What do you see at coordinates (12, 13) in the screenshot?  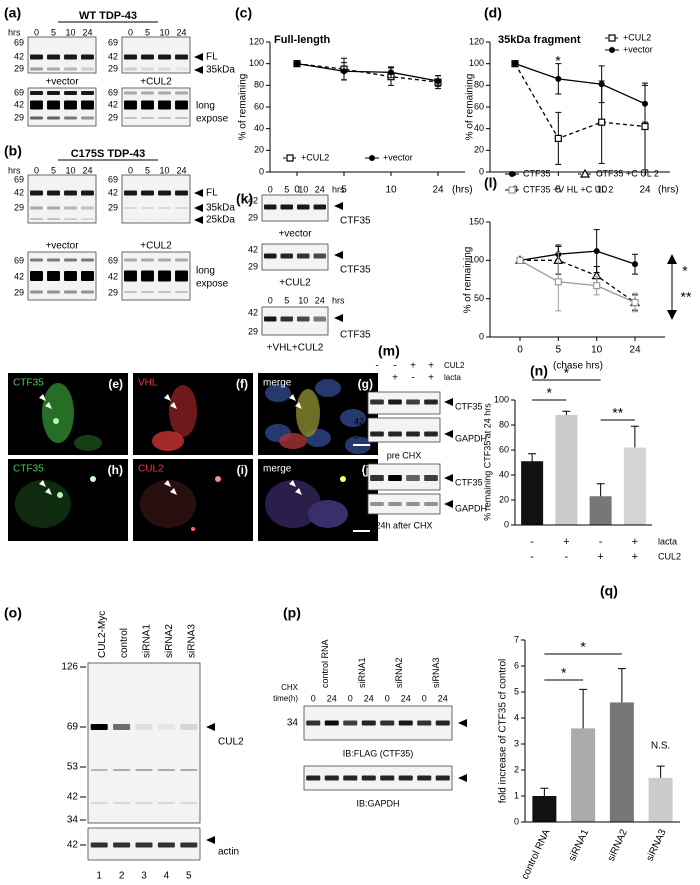 I see `panel-label: (a)` at bounding box center [12, 13].